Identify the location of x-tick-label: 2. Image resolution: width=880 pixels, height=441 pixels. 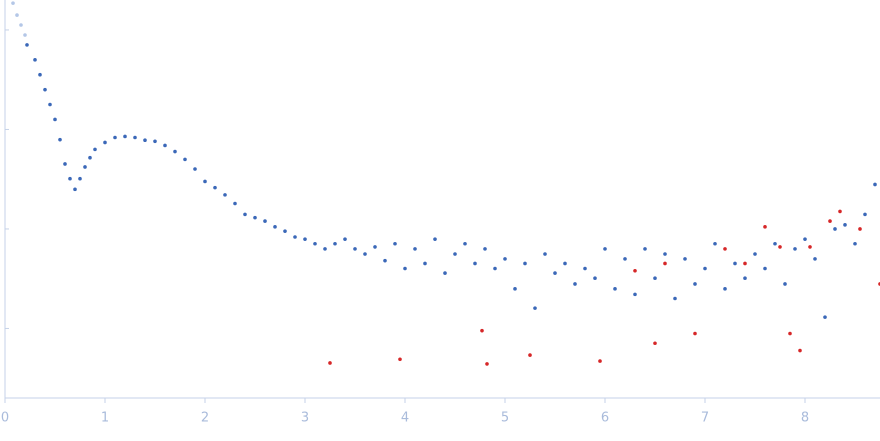
(205, 418).